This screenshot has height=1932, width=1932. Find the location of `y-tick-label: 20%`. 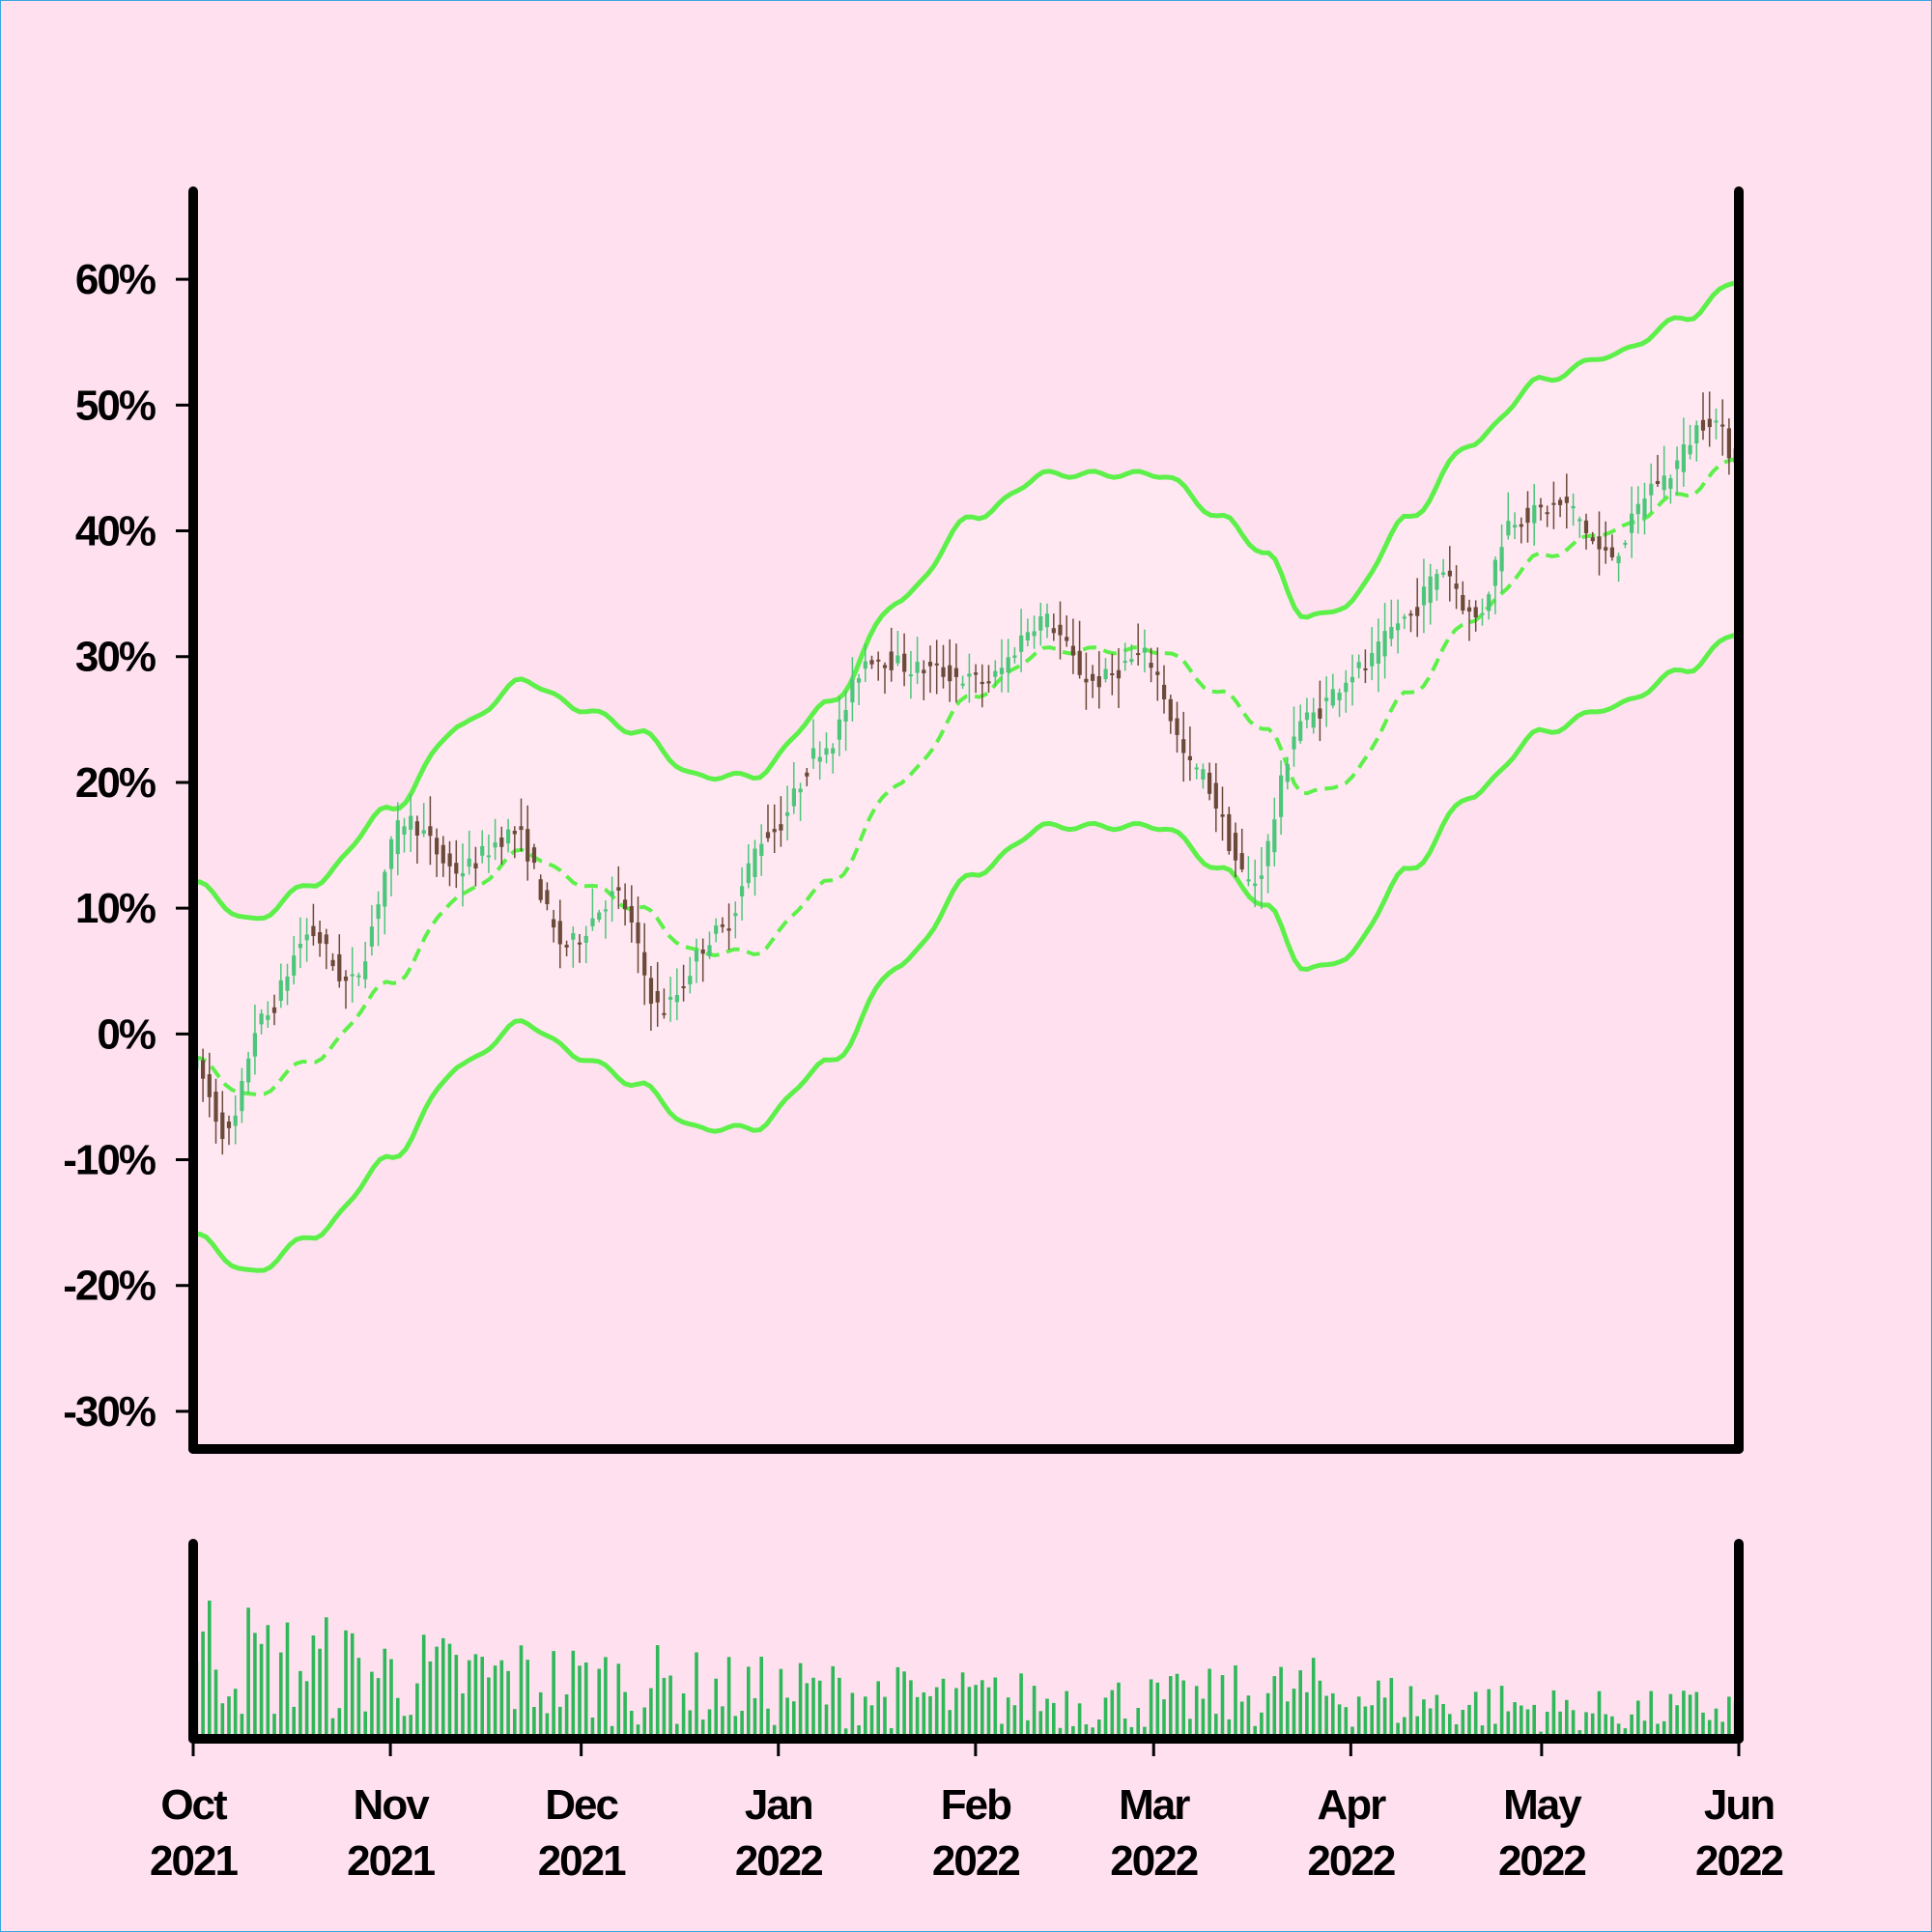

y-tick-label: 20% is located at coordinates (115, 783).